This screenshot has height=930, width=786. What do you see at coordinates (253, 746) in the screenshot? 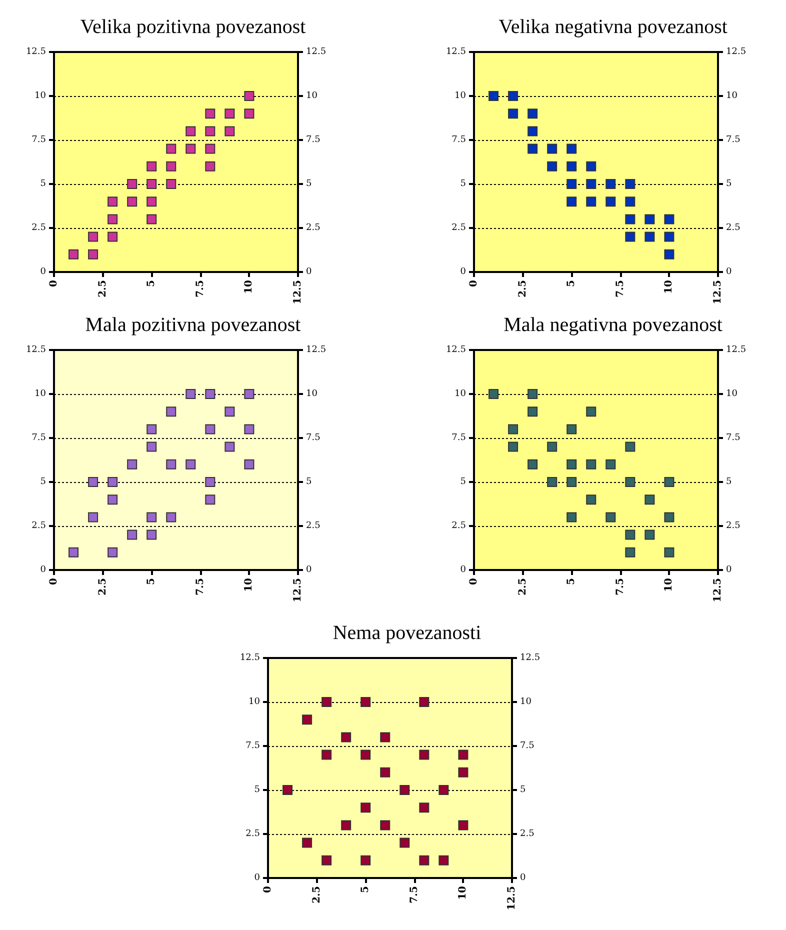
I see `y-tick-label: 7.5` at bounding box center [253, 746].